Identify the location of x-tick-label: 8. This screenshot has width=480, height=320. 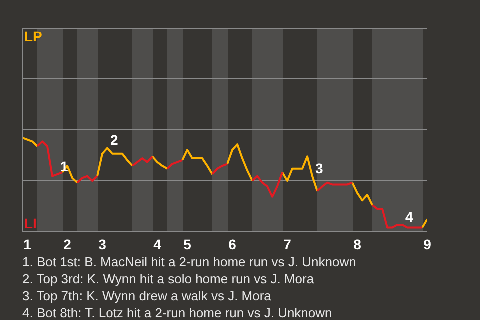
(358, 244).